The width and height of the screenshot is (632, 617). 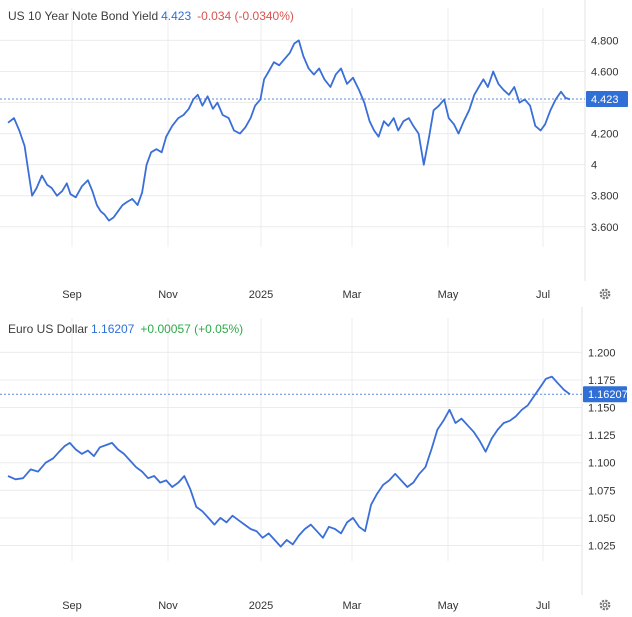 What do you see at coordinates (602, 436) in the screenshot?
I see `y-tick-label: 1.125` at bounding box center [602, 436].